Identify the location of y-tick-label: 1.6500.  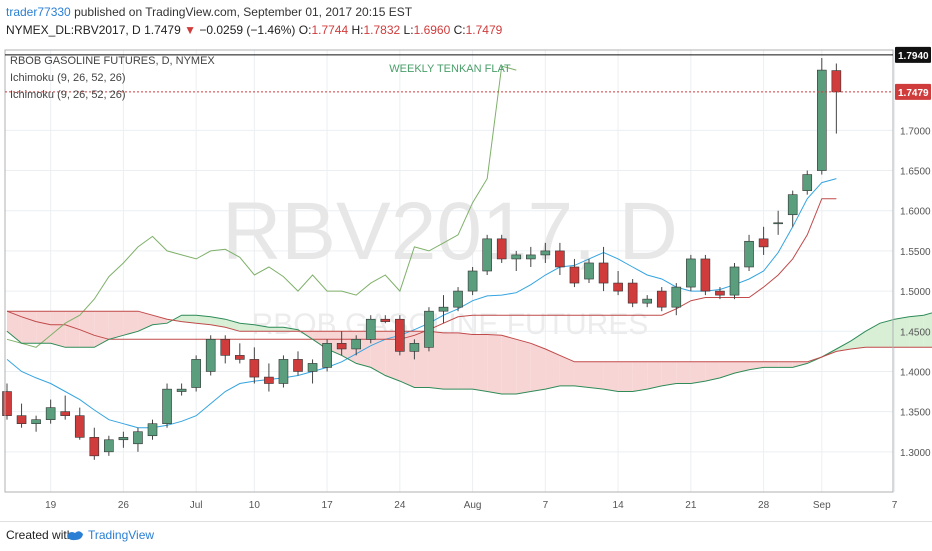
(915, 172).